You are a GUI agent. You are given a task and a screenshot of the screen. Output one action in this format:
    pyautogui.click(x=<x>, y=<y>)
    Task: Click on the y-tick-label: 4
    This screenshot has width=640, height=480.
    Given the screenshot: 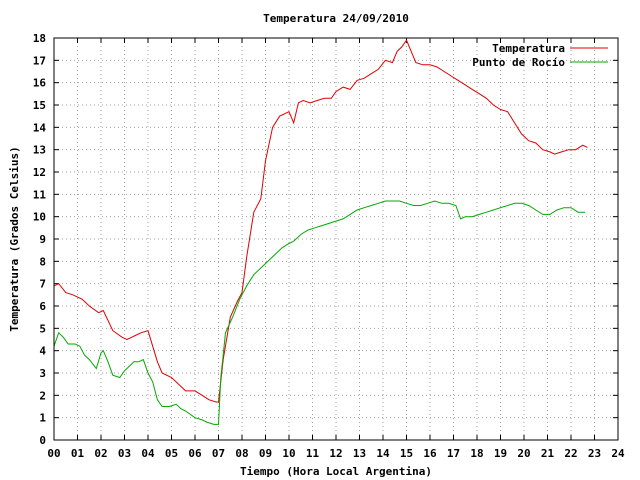 What is the action you would take?
    pyautogui.click(x=42, y=351)
    